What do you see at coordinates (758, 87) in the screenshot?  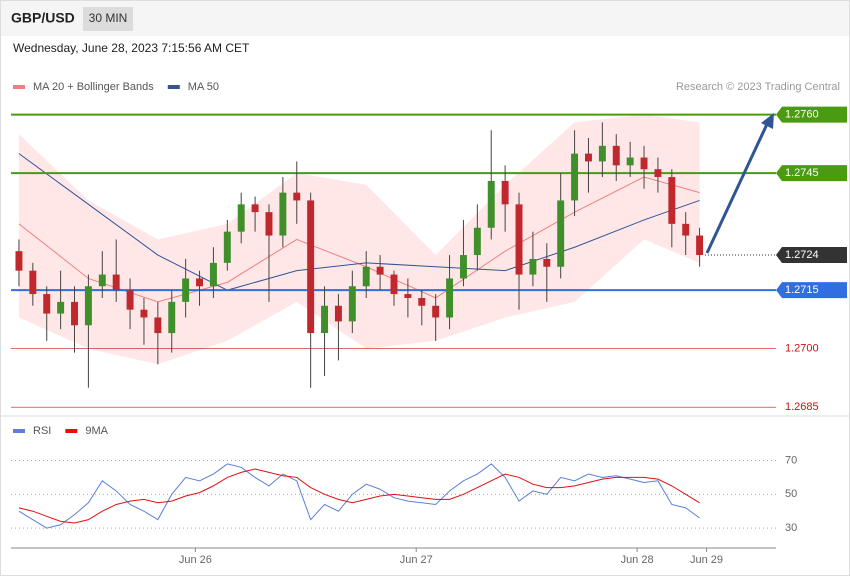 I see `credit: Research © 2023 Trading Central` at bounding box center [758, 87].